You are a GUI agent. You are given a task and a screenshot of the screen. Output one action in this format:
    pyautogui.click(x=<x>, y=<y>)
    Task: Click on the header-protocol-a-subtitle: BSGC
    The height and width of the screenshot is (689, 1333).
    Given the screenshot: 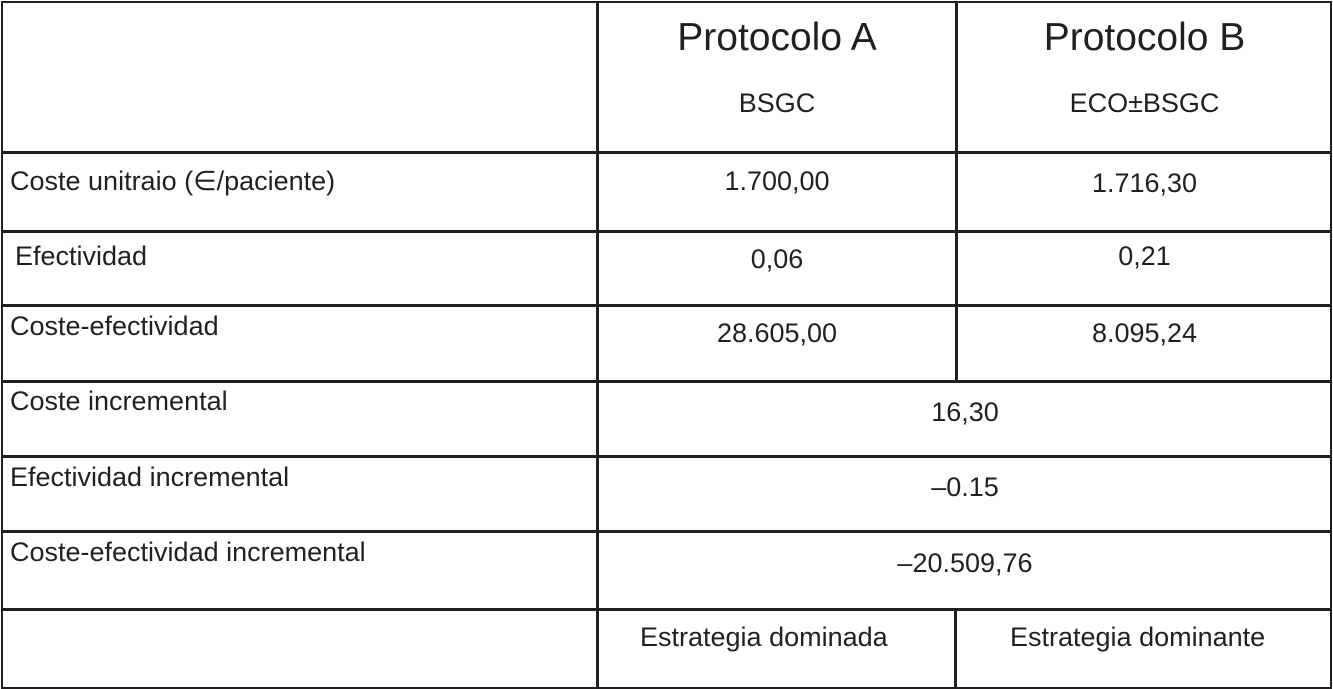 What is the action you would take?
    pyautogui.click(x=777, y=103)
    